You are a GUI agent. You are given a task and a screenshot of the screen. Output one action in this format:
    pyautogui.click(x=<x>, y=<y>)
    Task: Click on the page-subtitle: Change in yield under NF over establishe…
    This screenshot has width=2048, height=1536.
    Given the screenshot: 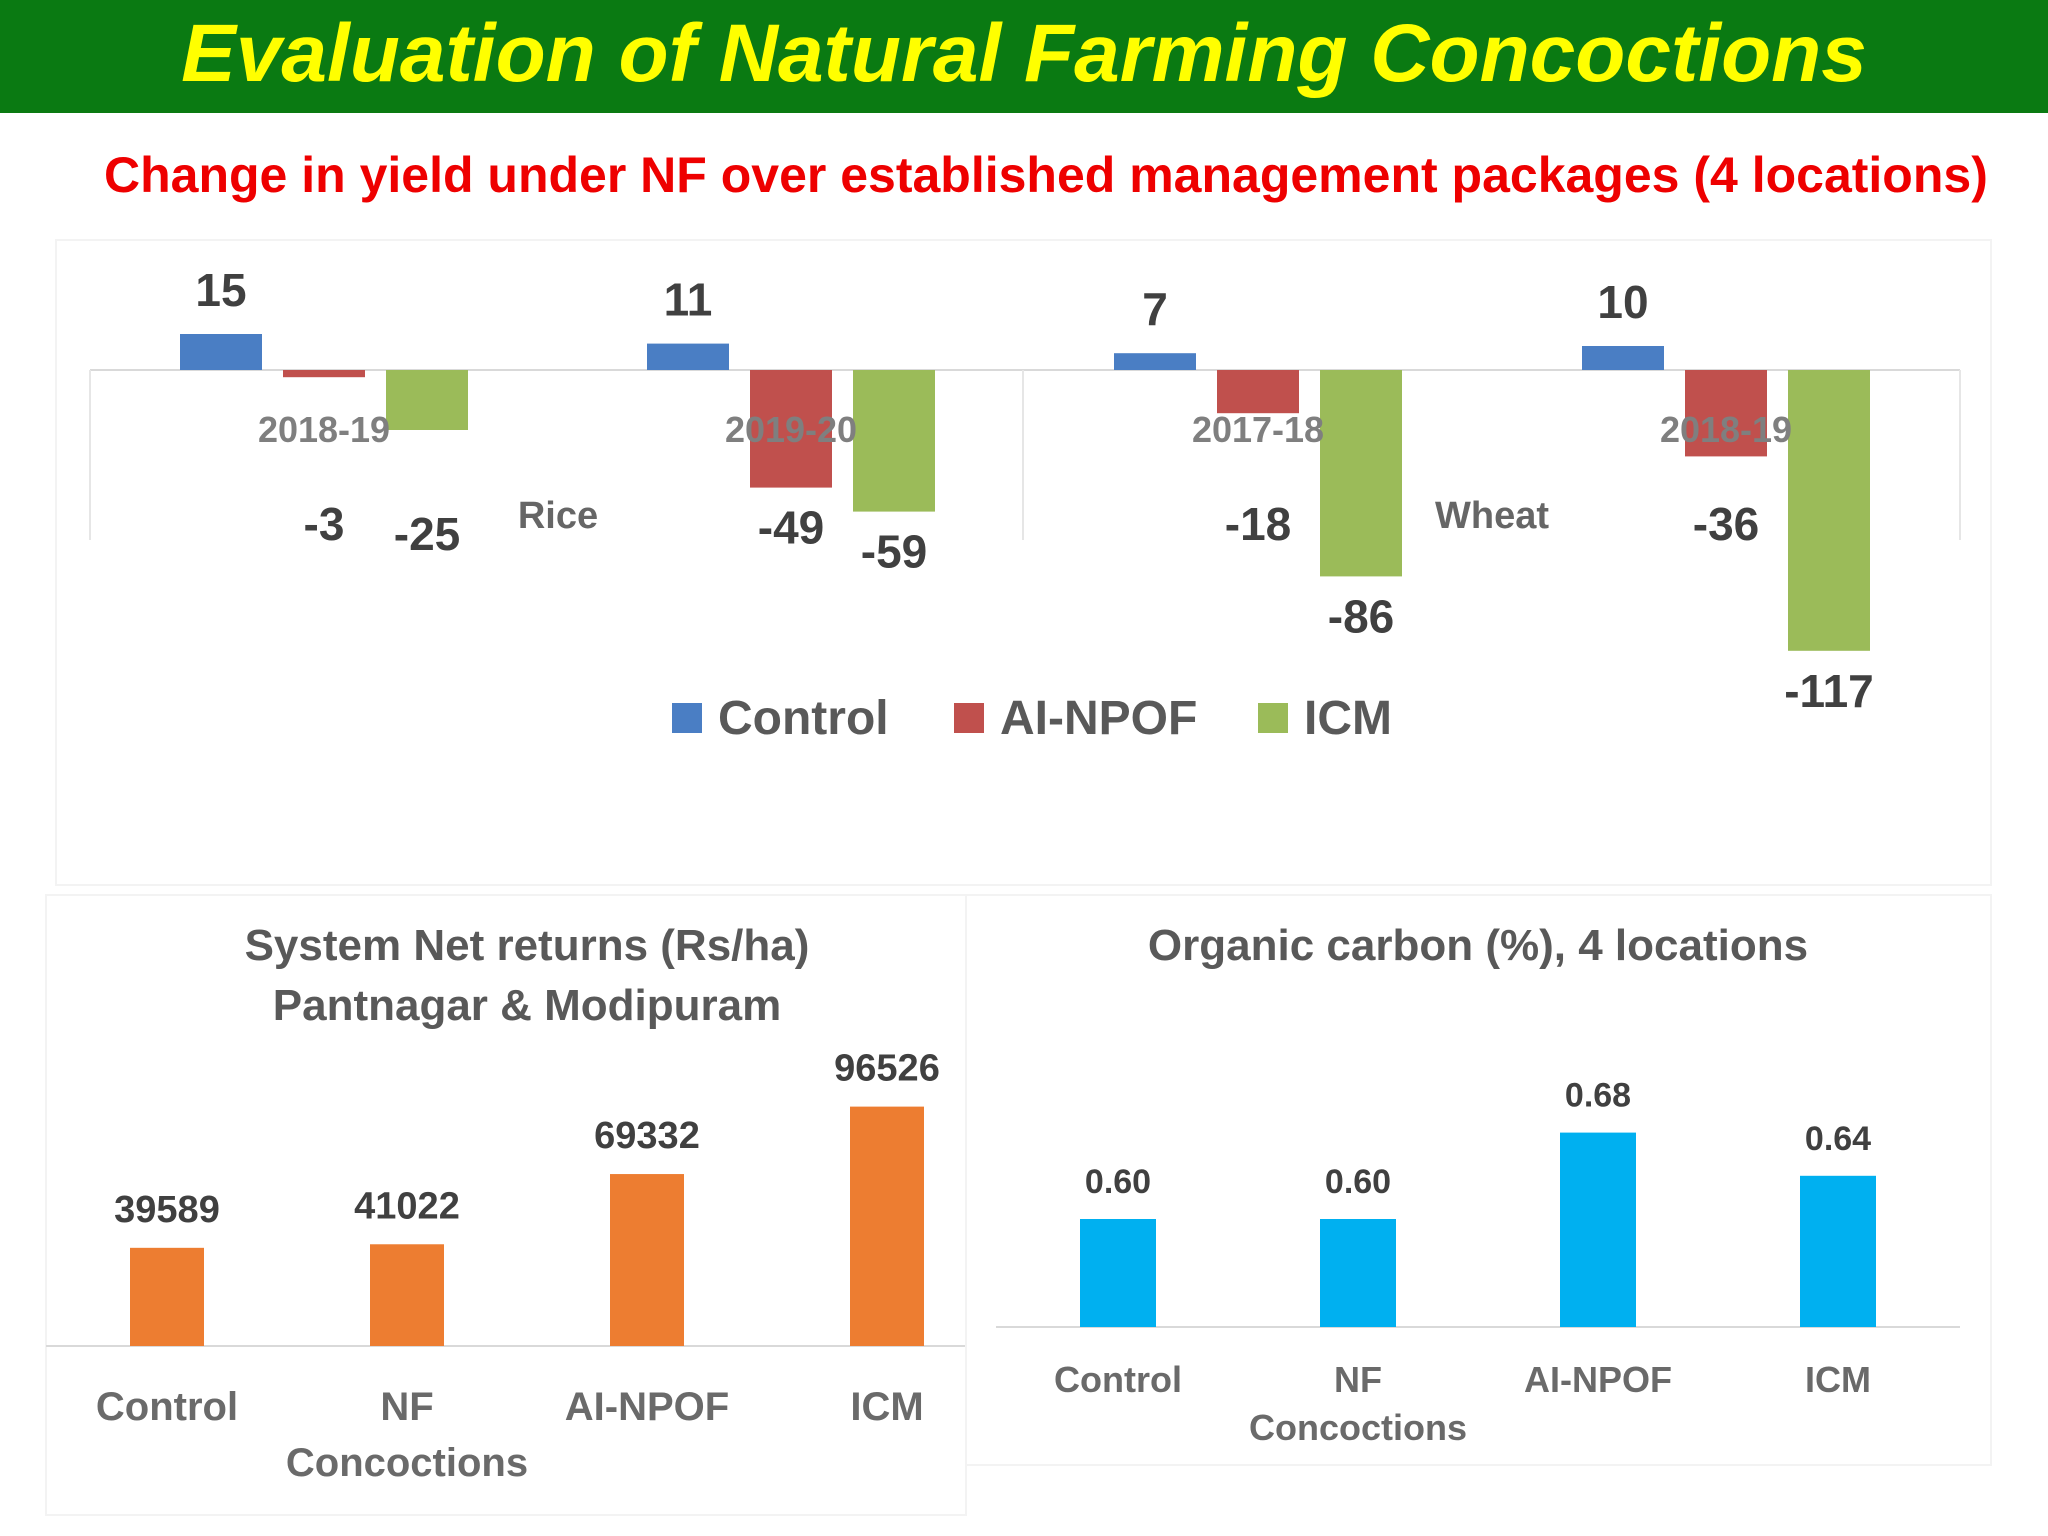 What is the action you would take?
    pyautogui.click(x=1046, y=175)
    